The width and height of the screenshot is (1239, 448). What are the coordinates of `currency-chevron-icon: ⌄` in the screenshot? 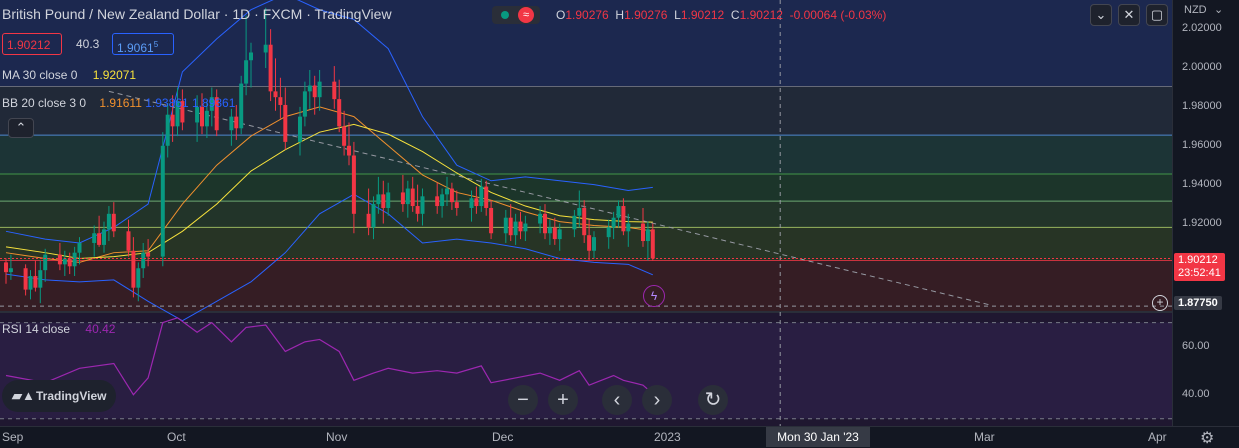 It's located at (1219, 10).